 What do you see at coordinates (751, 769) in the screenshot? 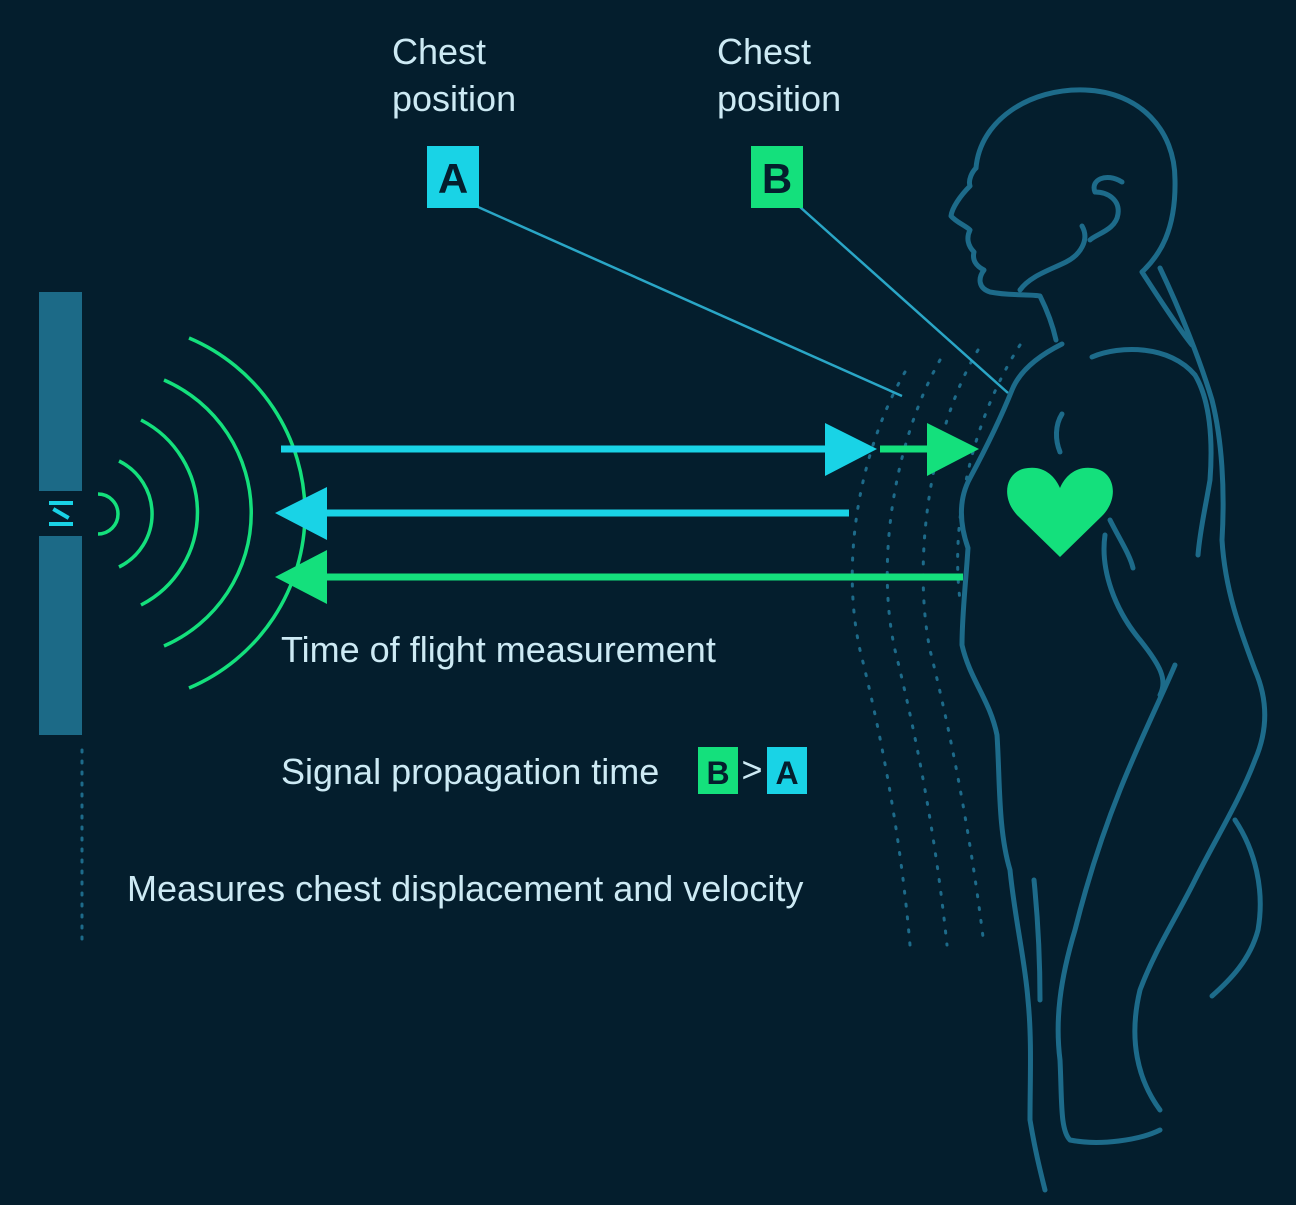
I see `propagation-gt: >` at bounding box center [751, 769].